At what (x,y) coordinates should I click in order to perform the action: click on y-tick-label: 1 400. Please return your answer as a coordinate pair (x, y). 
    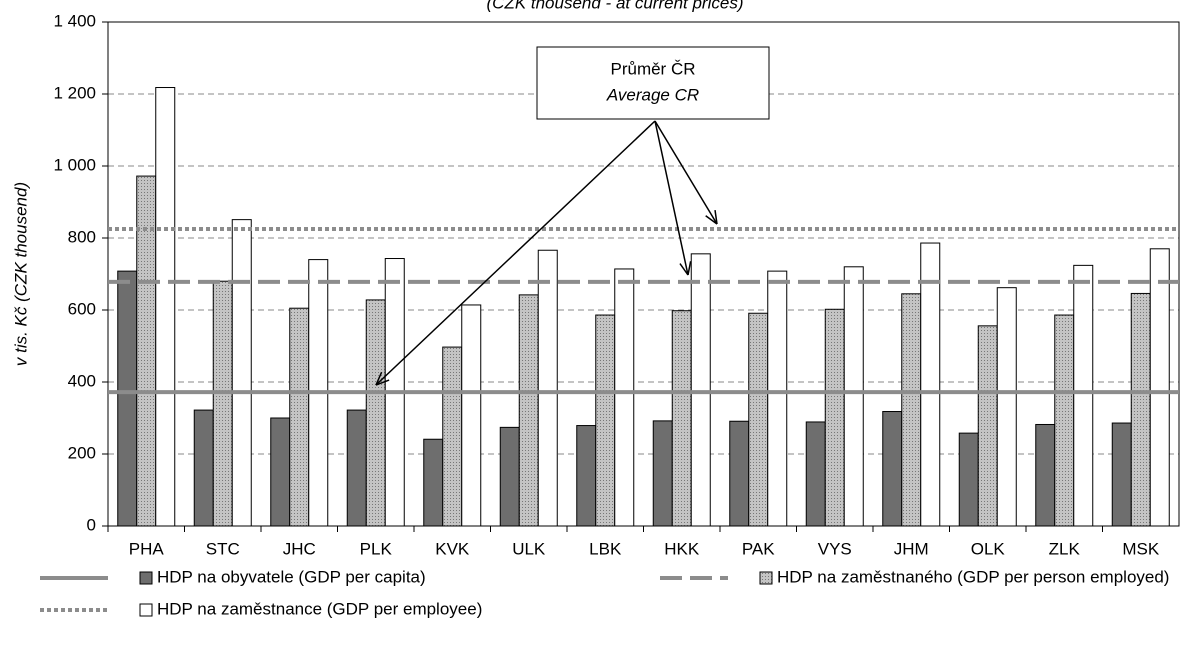
    Looking at the image, I should click on (74, 20).